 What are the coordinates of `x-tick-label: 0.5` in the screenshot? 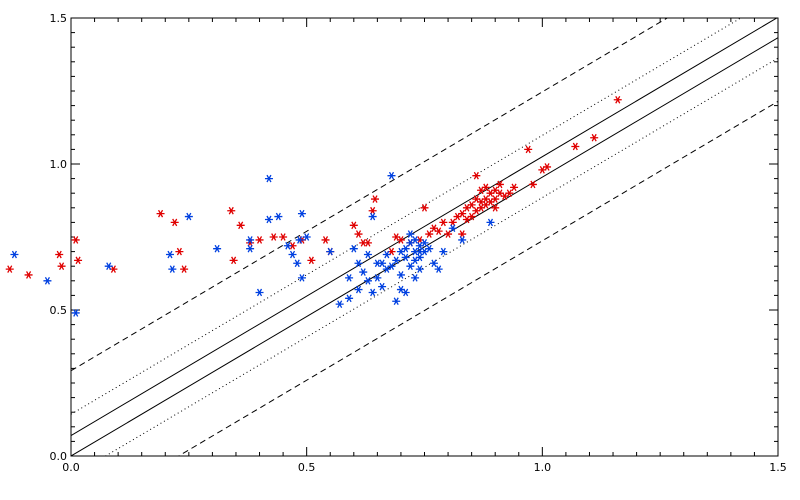 It's located at (307, 467).